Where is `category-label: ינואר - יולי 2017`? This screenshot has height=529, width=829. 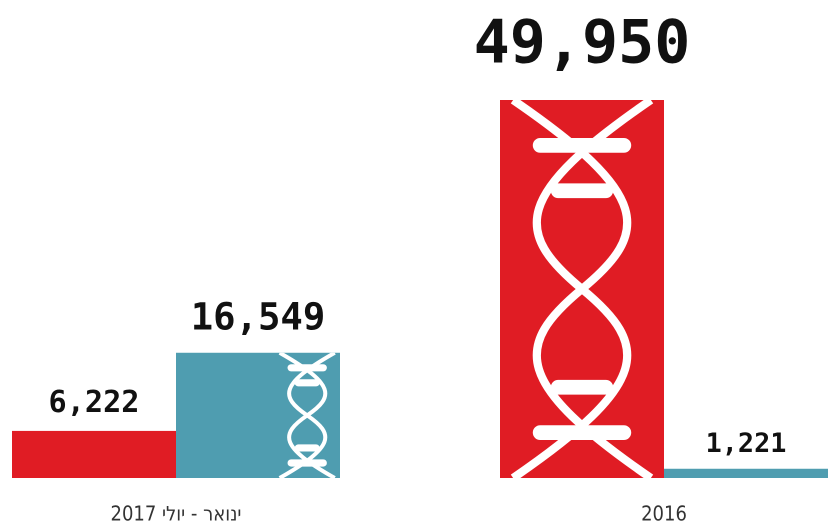
category-label: ינואר - יולי 2017 is located at coordinates (176, 514).